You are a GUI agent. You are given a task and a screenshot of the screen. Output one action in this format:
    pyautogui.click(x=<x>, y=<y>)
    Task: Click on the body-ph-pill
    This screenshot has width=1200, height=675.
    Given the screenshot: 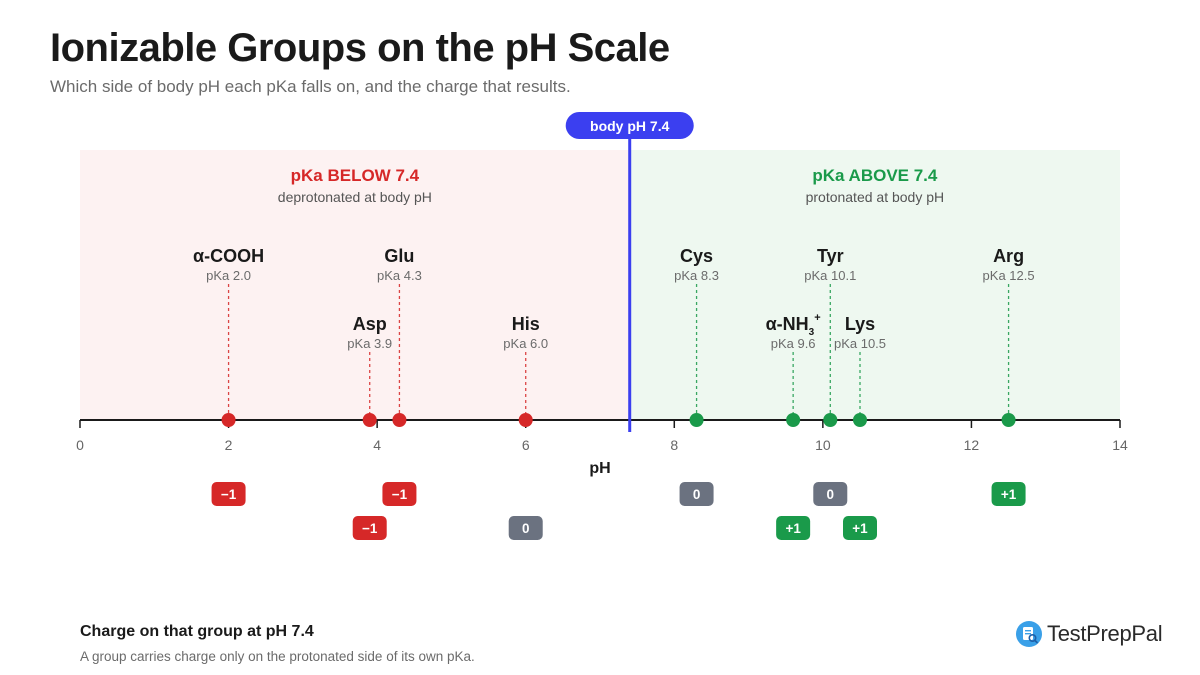 What is the action you would take?
    pyautogui.click(x=629, y=125)
    